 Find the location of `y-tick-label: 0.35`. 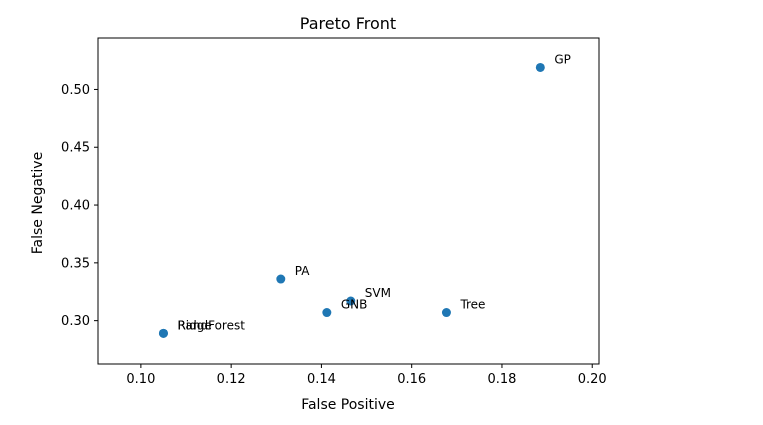

y-tick-label: 0.35 is located at coordinates (75, 263).